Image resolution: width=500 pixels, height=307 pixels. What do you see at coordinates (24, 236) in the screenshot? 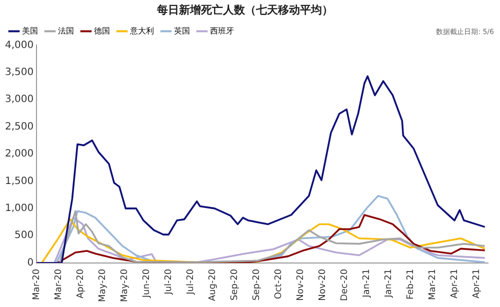
I see `y-tick-label: 500` at bounding box center [24, 236].